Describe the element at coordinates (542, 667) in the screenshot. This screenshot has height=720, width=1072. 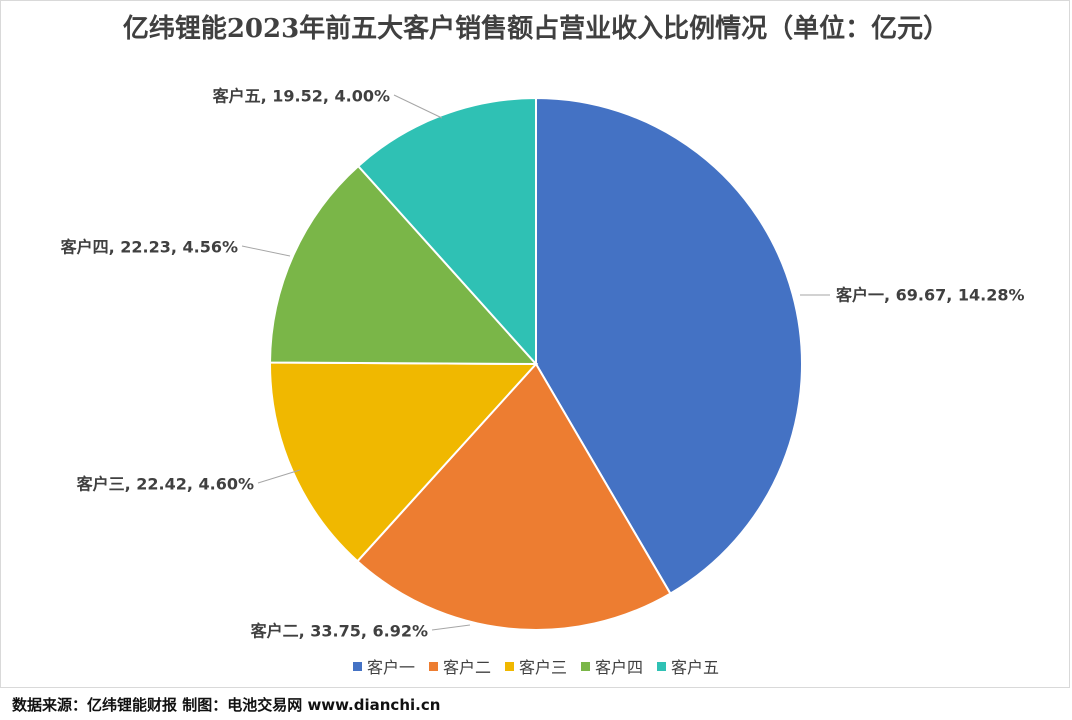
I see `legend-label: 客户三` at that location.